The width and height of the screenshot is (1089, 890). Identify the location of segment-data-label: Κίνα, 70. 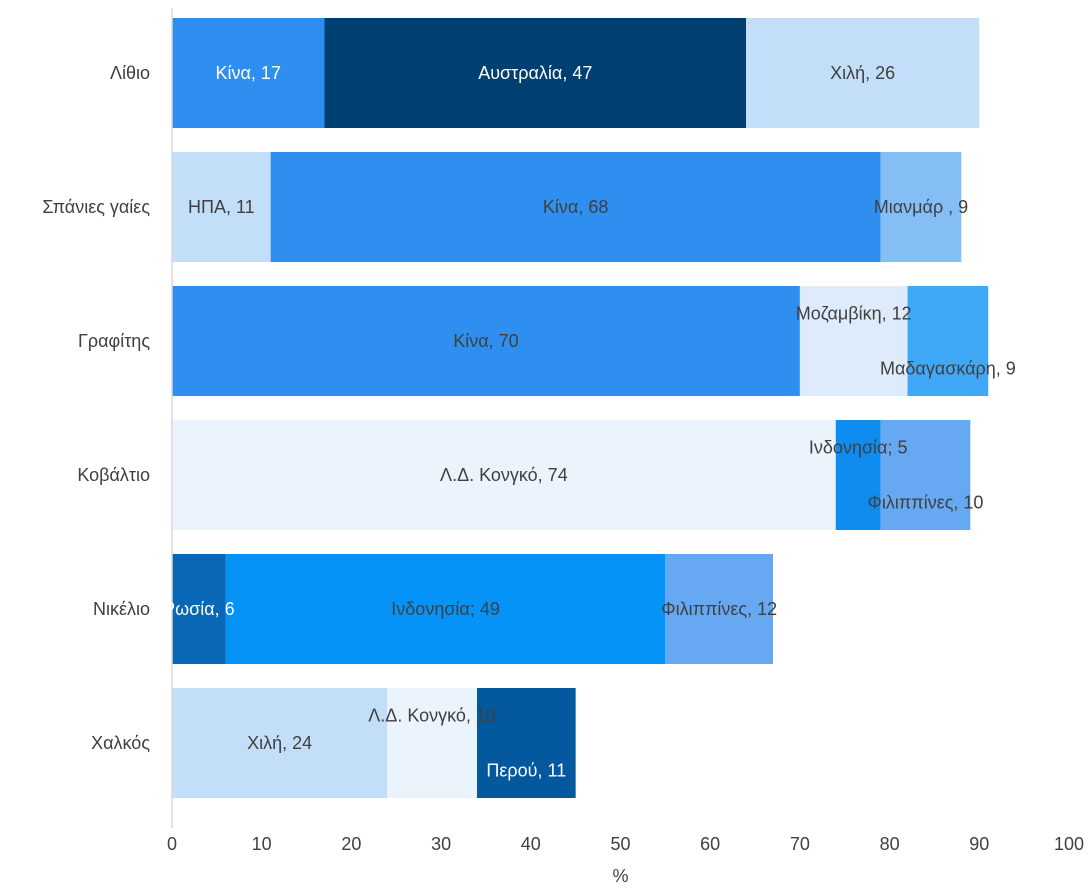
(485, 341).